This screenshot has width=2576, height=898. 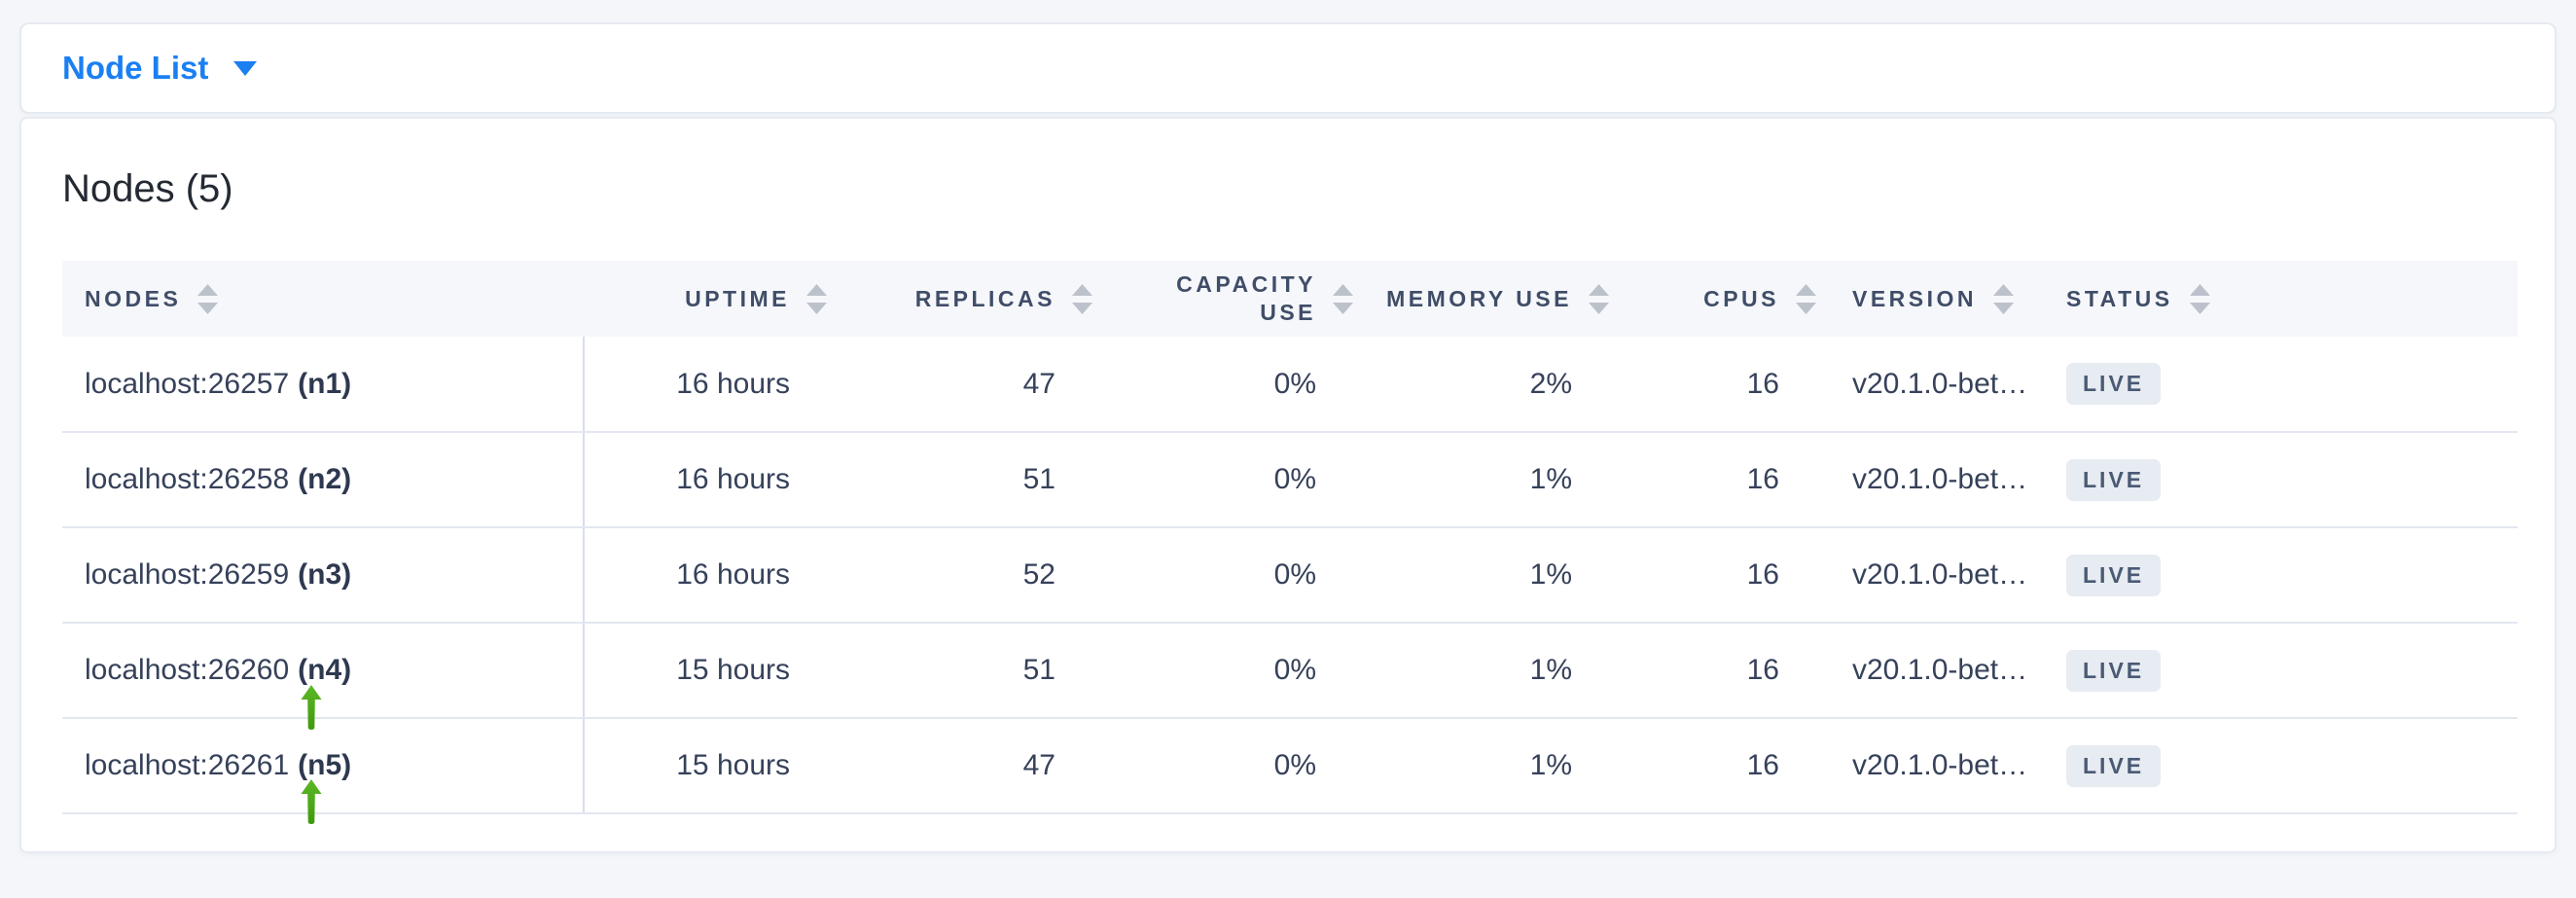 I want to click on cell-node-address: localhost:26261 (n5), so click(x=323, y=766).